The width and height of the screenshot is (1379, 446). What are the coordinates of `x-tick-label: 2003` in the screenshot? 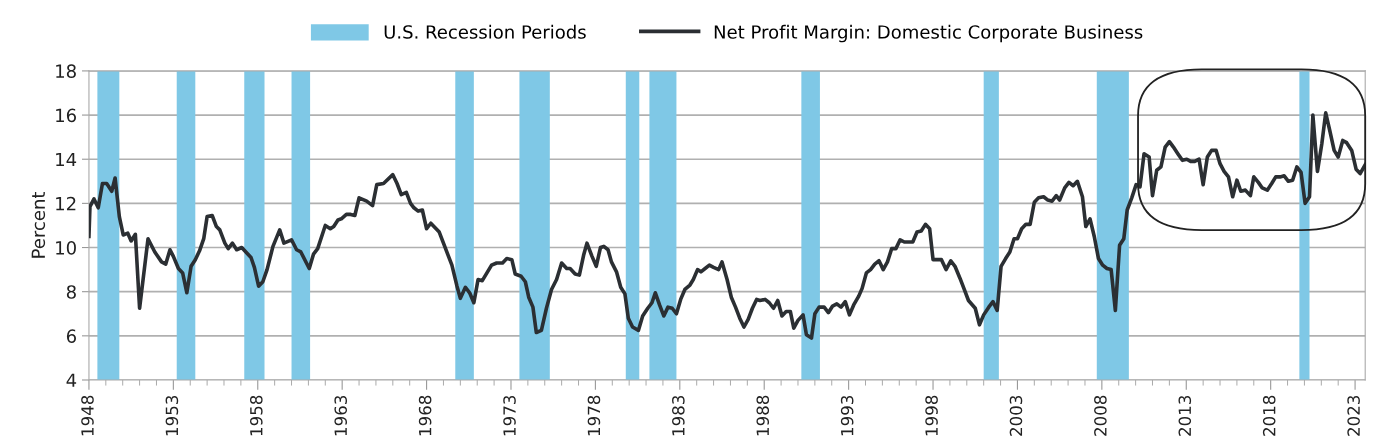 It's located at (1016, 415).